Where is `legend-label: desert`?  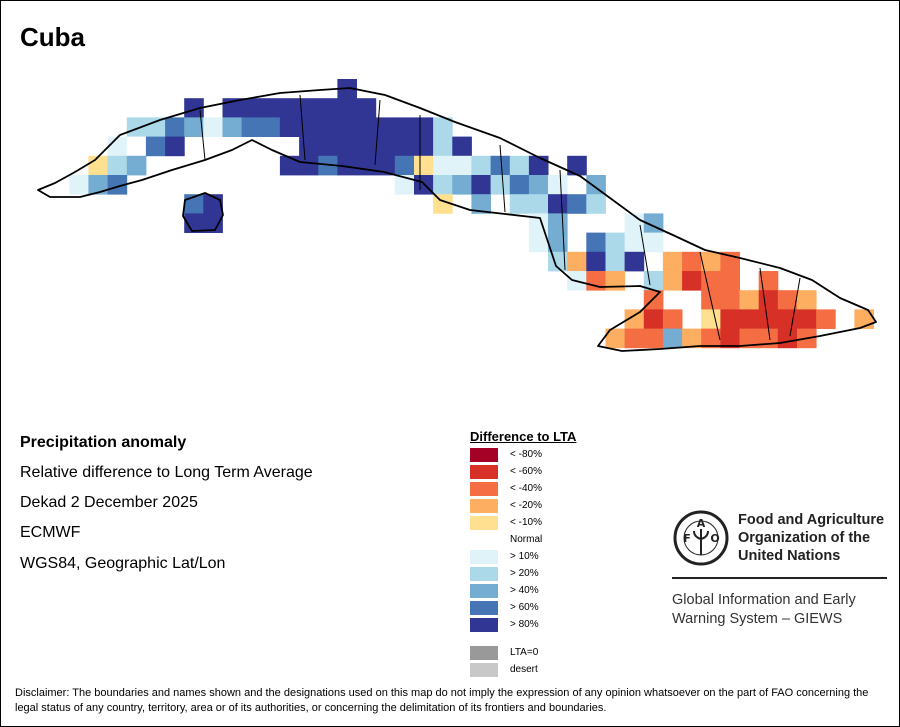
legend-label: desert is located at coordinates (524, 669).